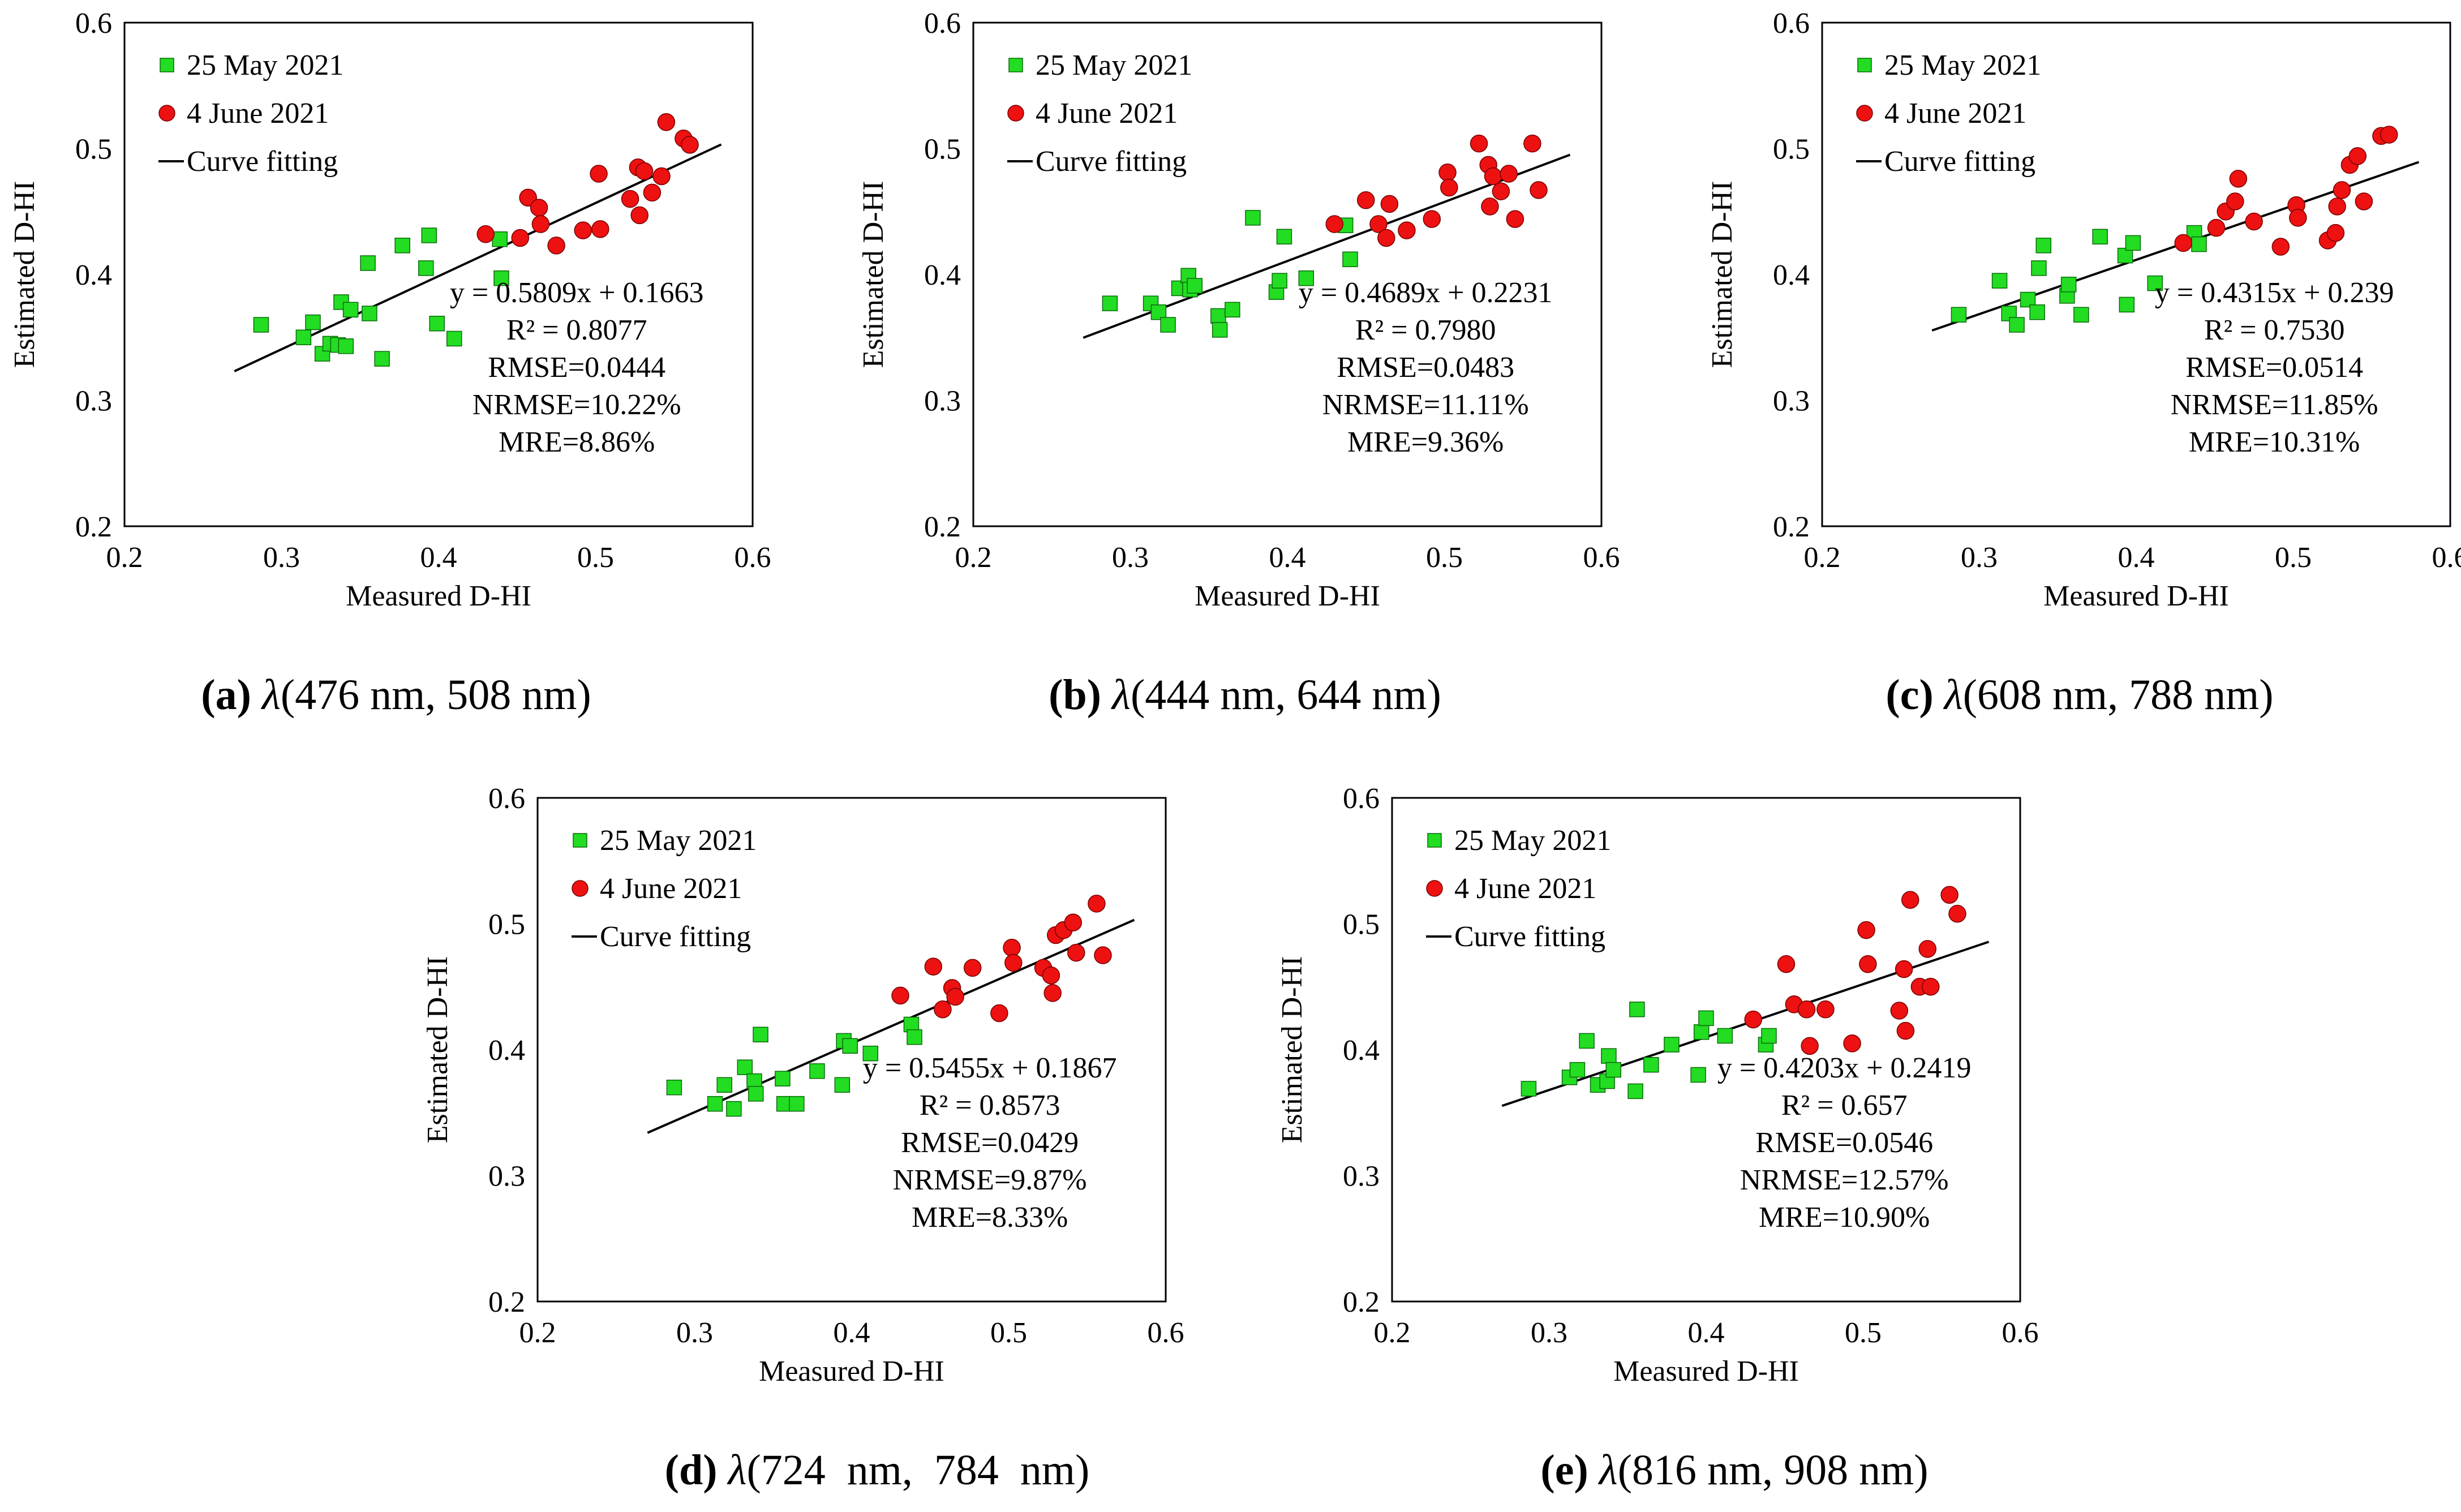  I want to click on plot-area, so click(1288, 274).